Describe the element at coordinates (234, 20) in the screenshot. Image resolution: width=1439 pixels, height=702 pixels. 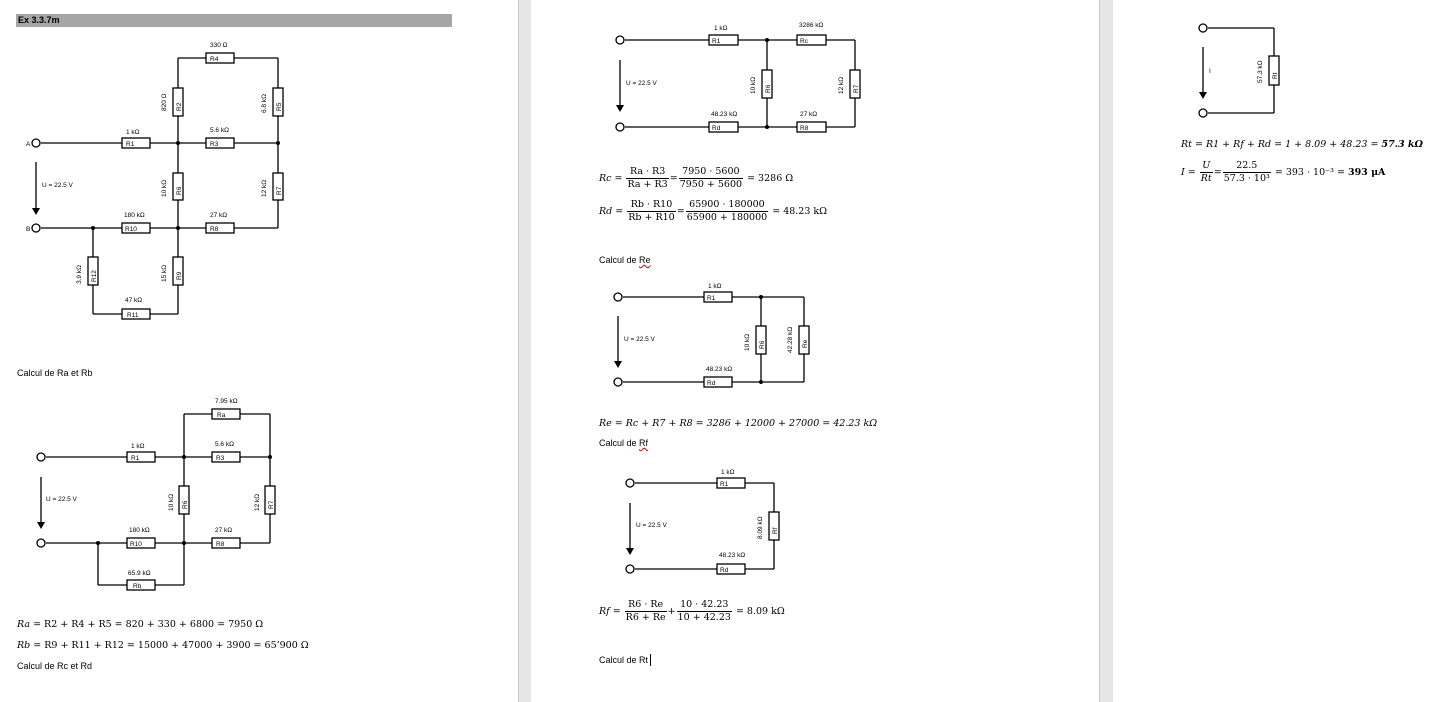
I see `exercise-title: Ex 3.3.7m` at that location.